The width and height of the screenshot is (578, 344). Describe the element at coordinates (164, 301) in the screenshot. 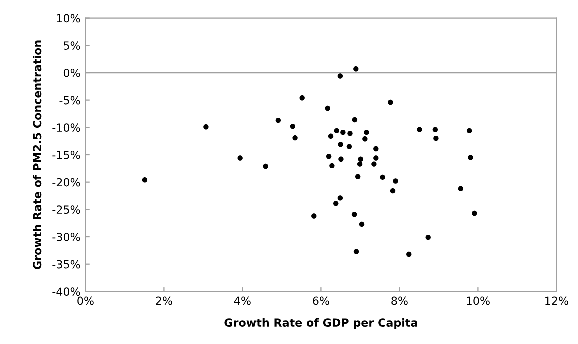

I see `x-tick-label: 2%` at that location.